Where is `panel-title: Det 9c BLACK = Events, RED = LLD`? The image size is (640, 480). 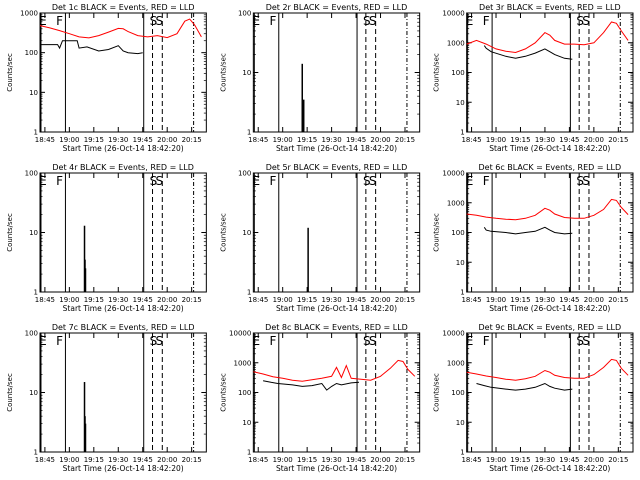
panel-title: Det 9c BLACK = Events, RED = LLD is located at coordinates (549, 327).